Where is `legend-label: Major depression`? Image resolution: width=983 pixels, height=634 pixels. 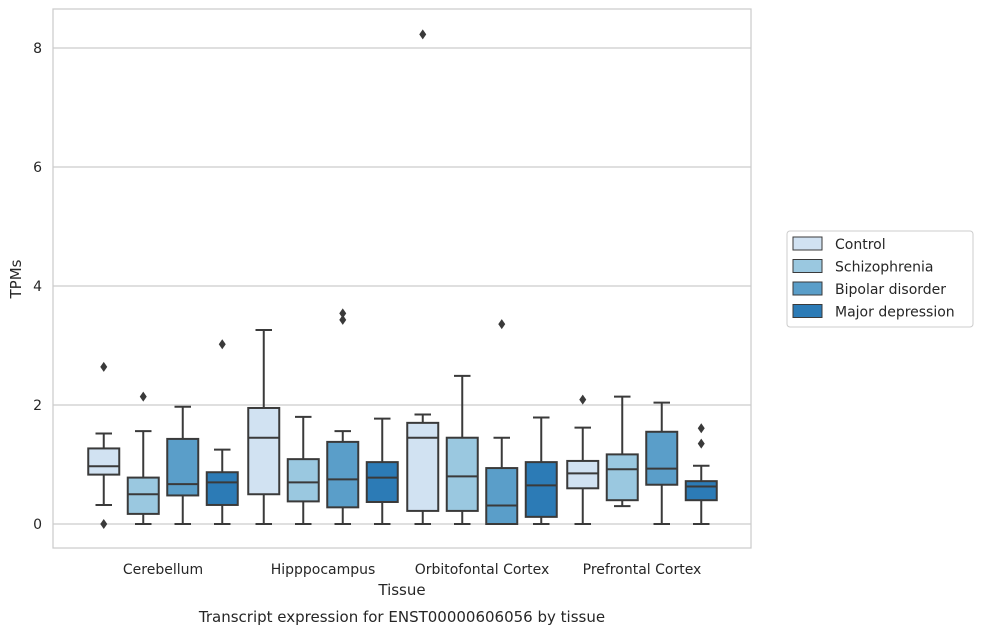
legend-label: Major depression is located at coordinates (895, 313).